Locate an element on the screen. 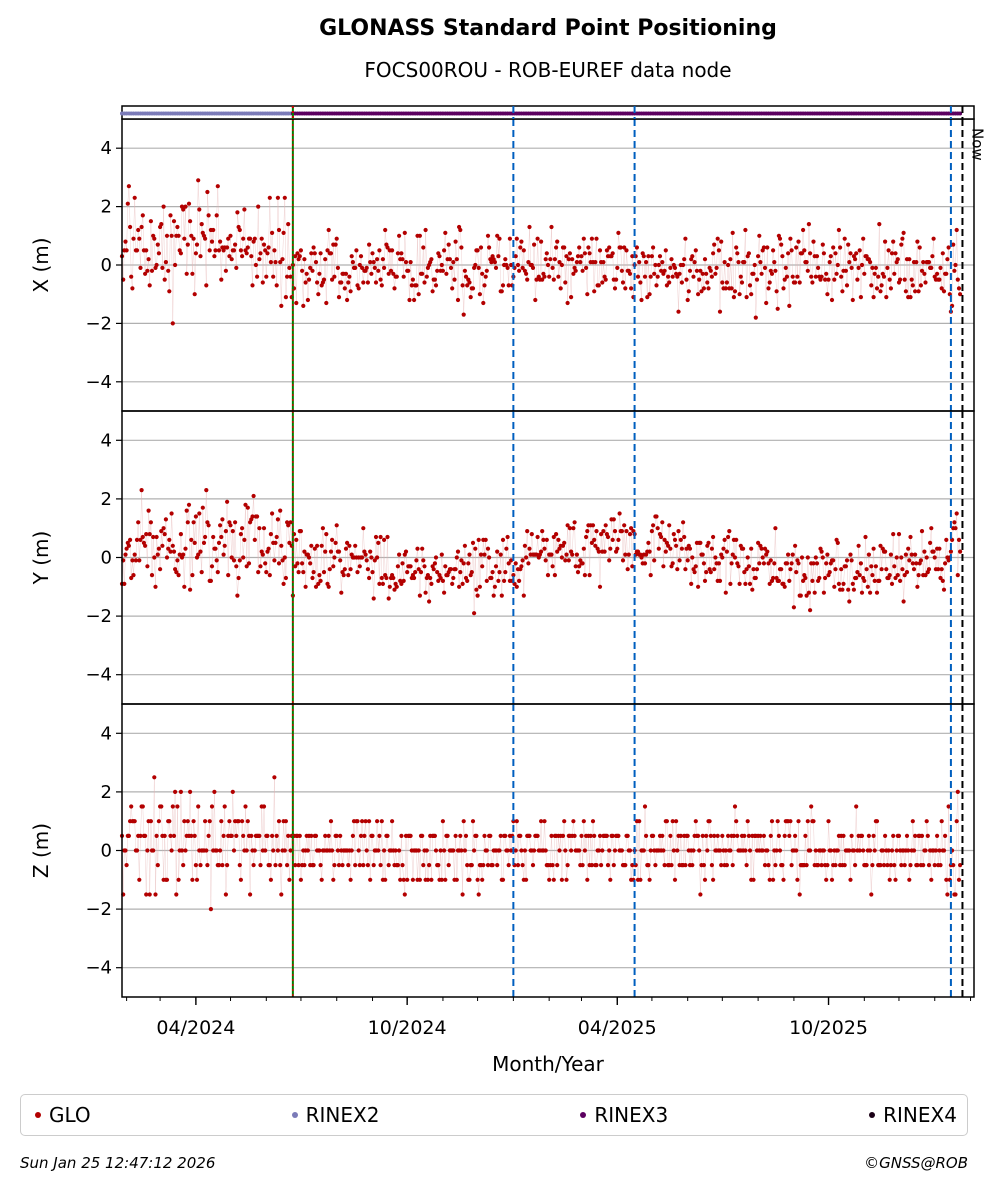 The width and height of the screenshot is (992, 1194). y-axis-label: X (m) is located at coordinates (41, 264).